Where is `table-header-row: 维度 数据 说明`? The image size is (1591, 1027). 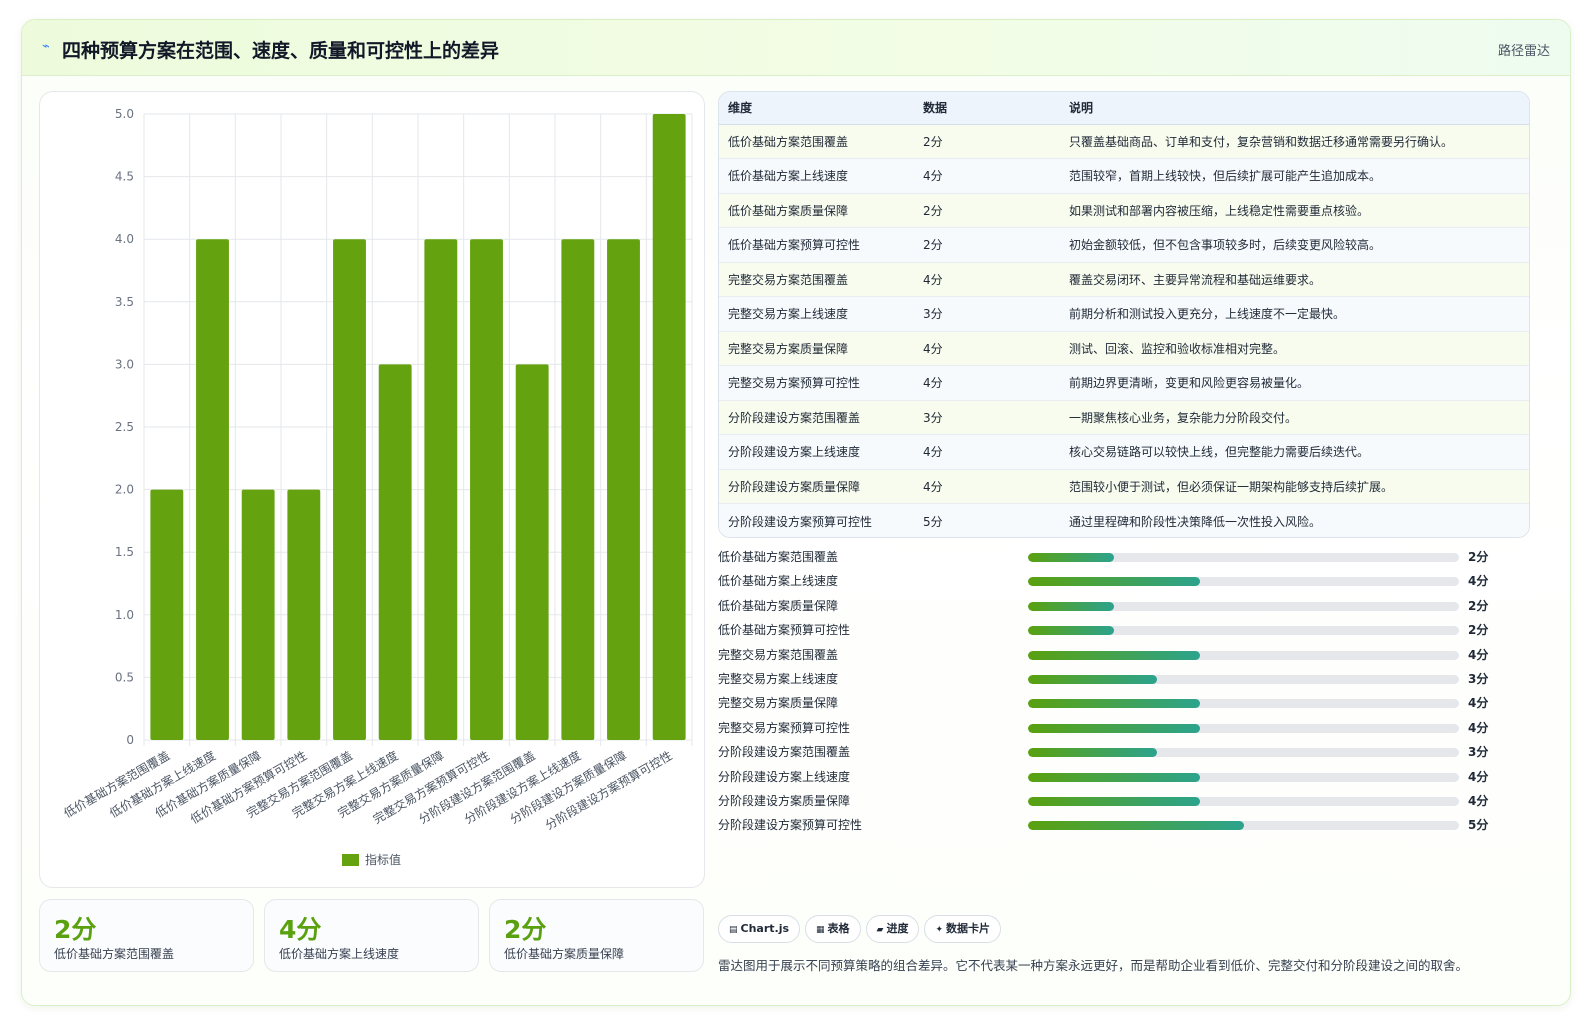 table-header-row: 维度 数据 说明 is located at coordinates (1124, 108).